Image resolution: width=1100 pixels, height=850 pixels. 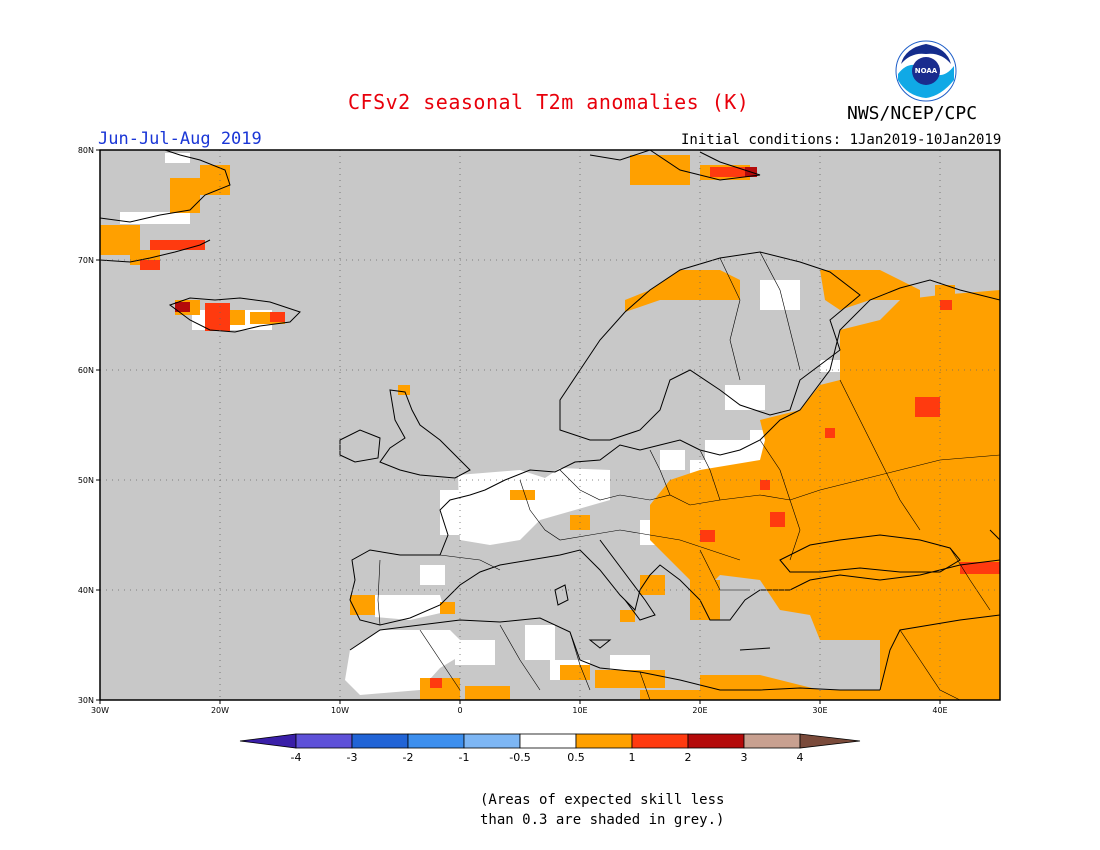 I want to click on colorbar-tick-label: 2, so click(x=688, y=757).